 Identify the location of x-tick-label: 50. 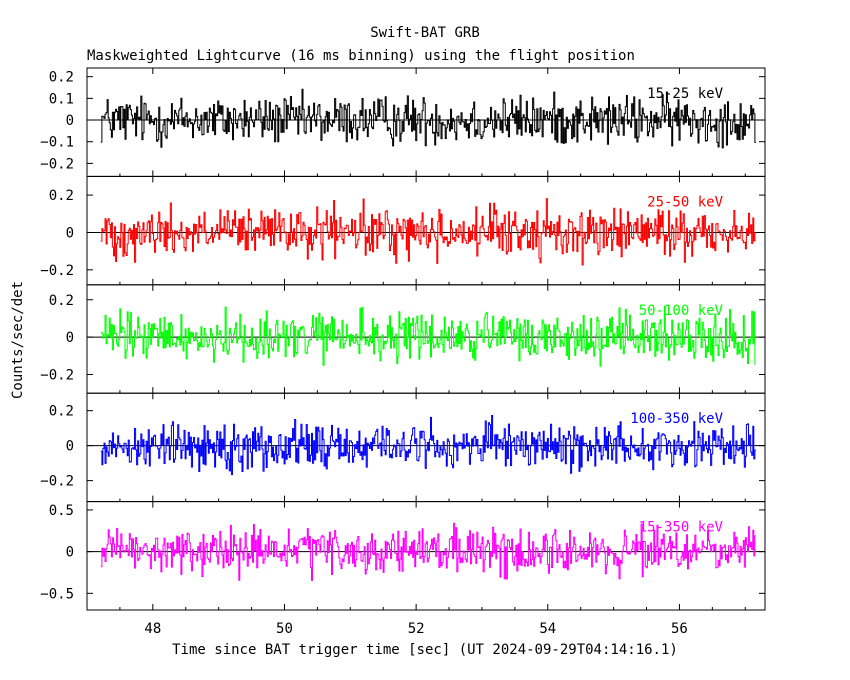
(284, 629).